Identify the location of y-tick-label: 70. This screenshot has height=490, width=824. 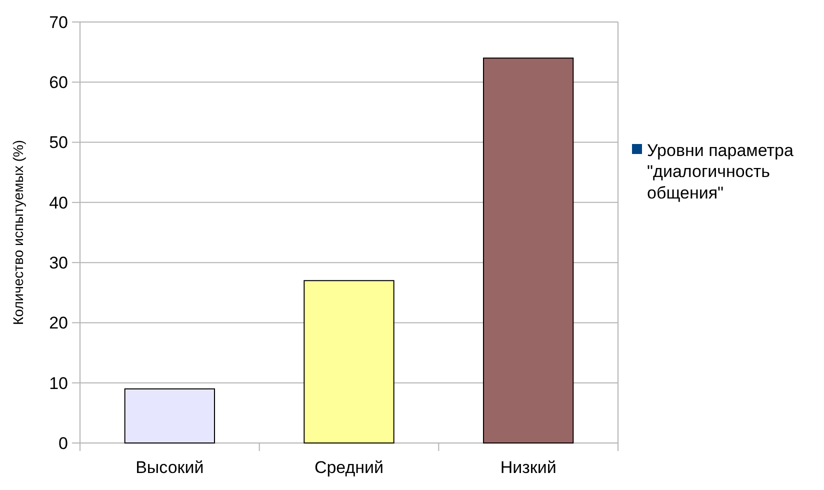
(58, 22).